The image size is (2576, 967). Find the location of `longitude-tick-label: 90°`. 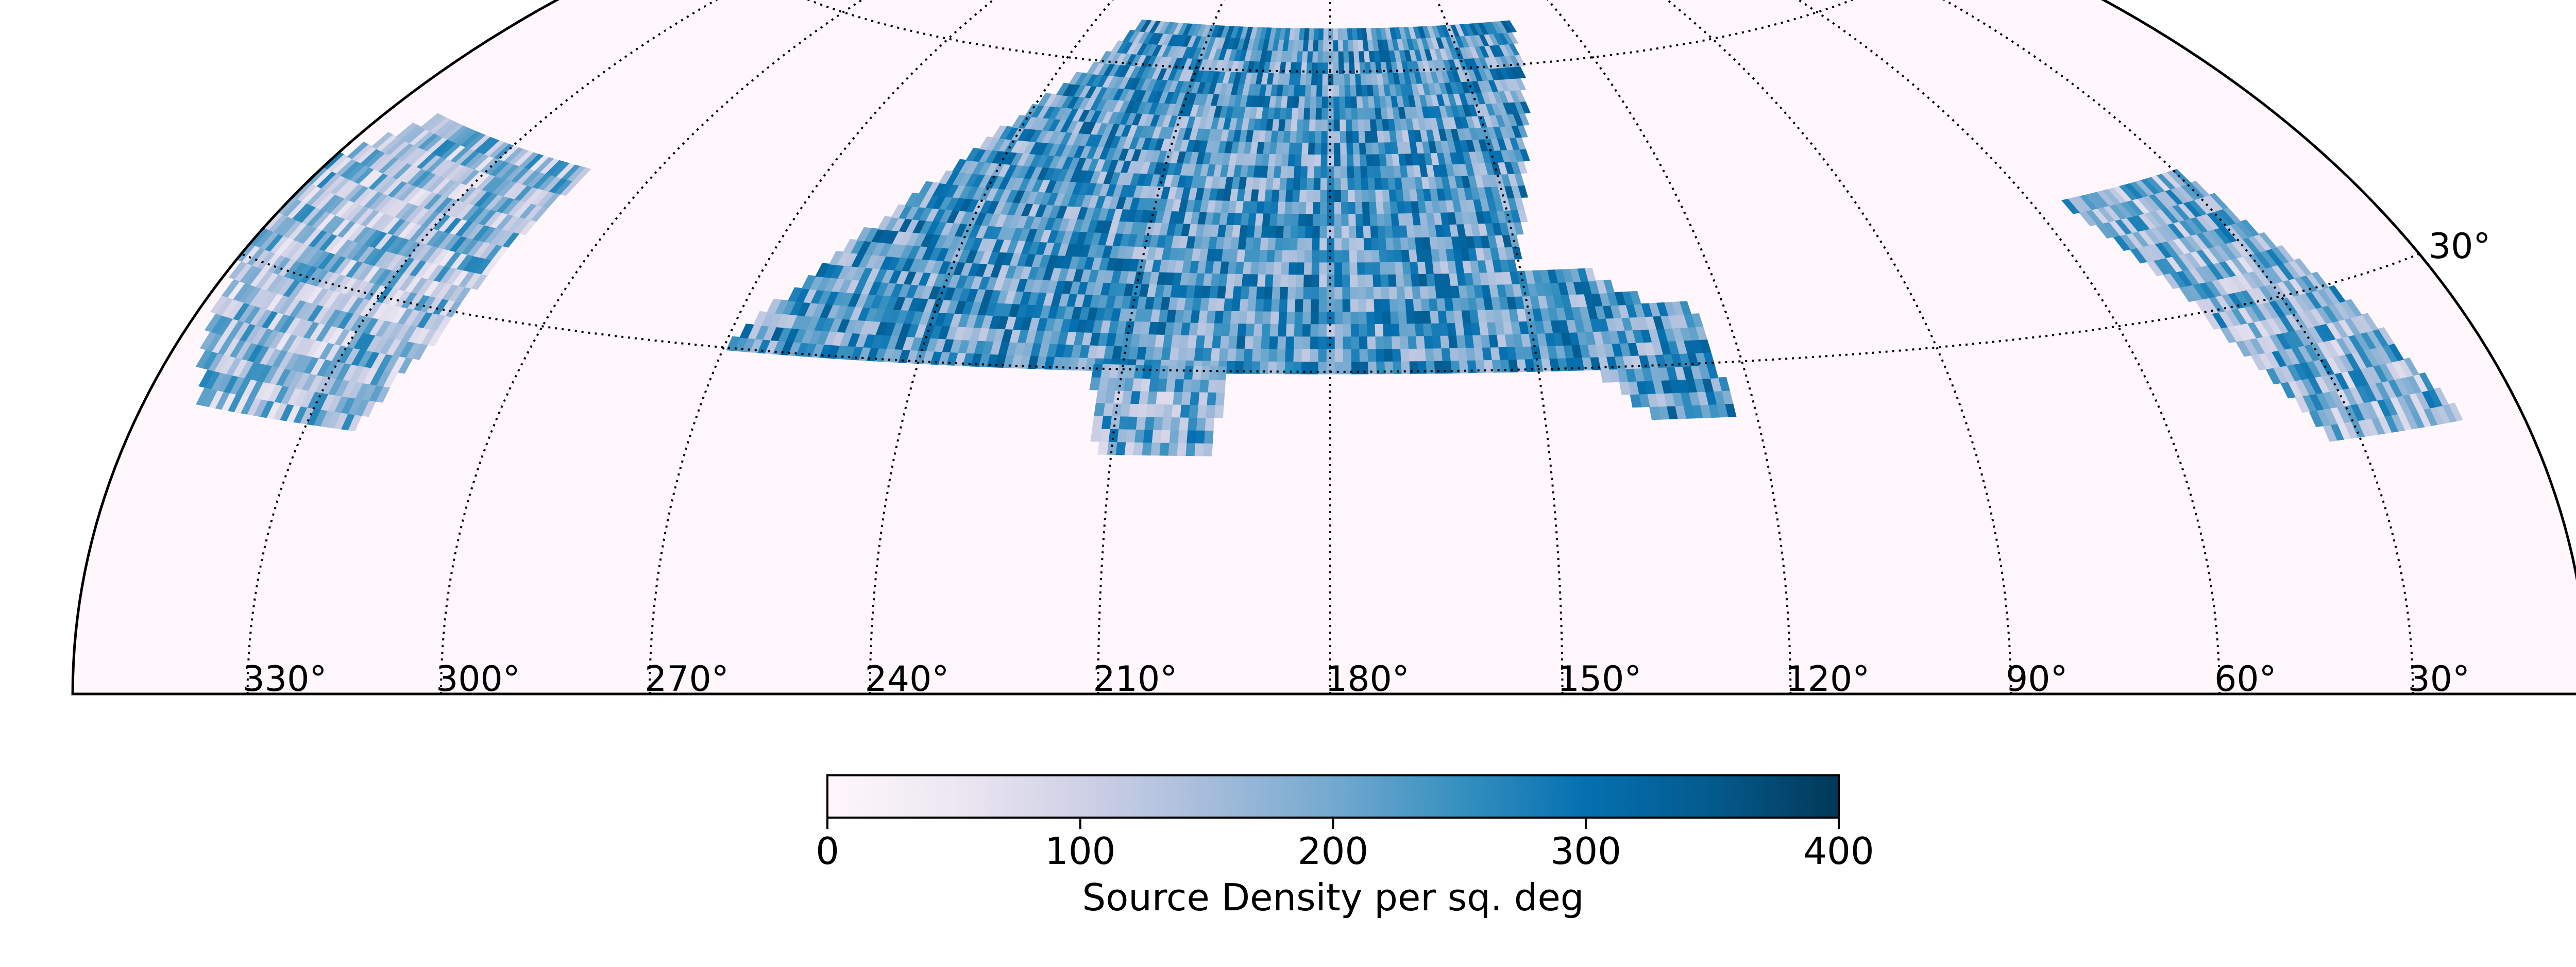

longitude-tick-label: 90° is located at coordinates (2037, 679).